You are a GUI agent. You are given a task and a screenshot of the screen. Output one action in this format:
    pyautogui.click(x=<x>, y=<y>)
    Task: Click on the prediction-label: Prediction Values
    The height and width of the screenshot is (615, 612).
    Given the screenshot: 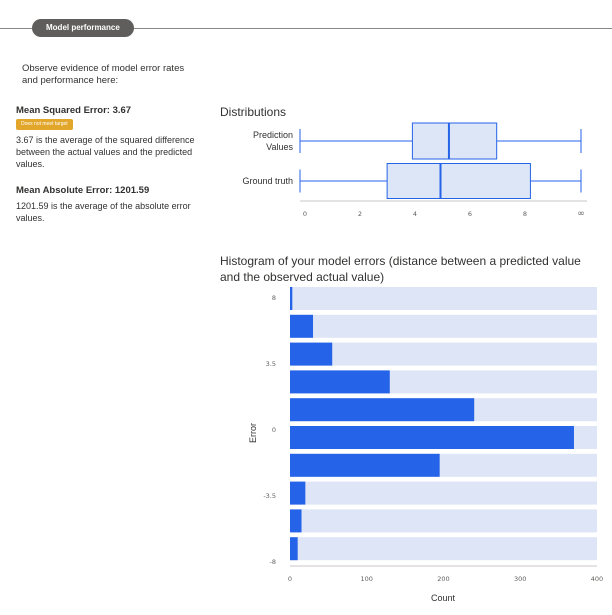 What is the action you would take?
    pyautogui.click(x=256, y=141)
    